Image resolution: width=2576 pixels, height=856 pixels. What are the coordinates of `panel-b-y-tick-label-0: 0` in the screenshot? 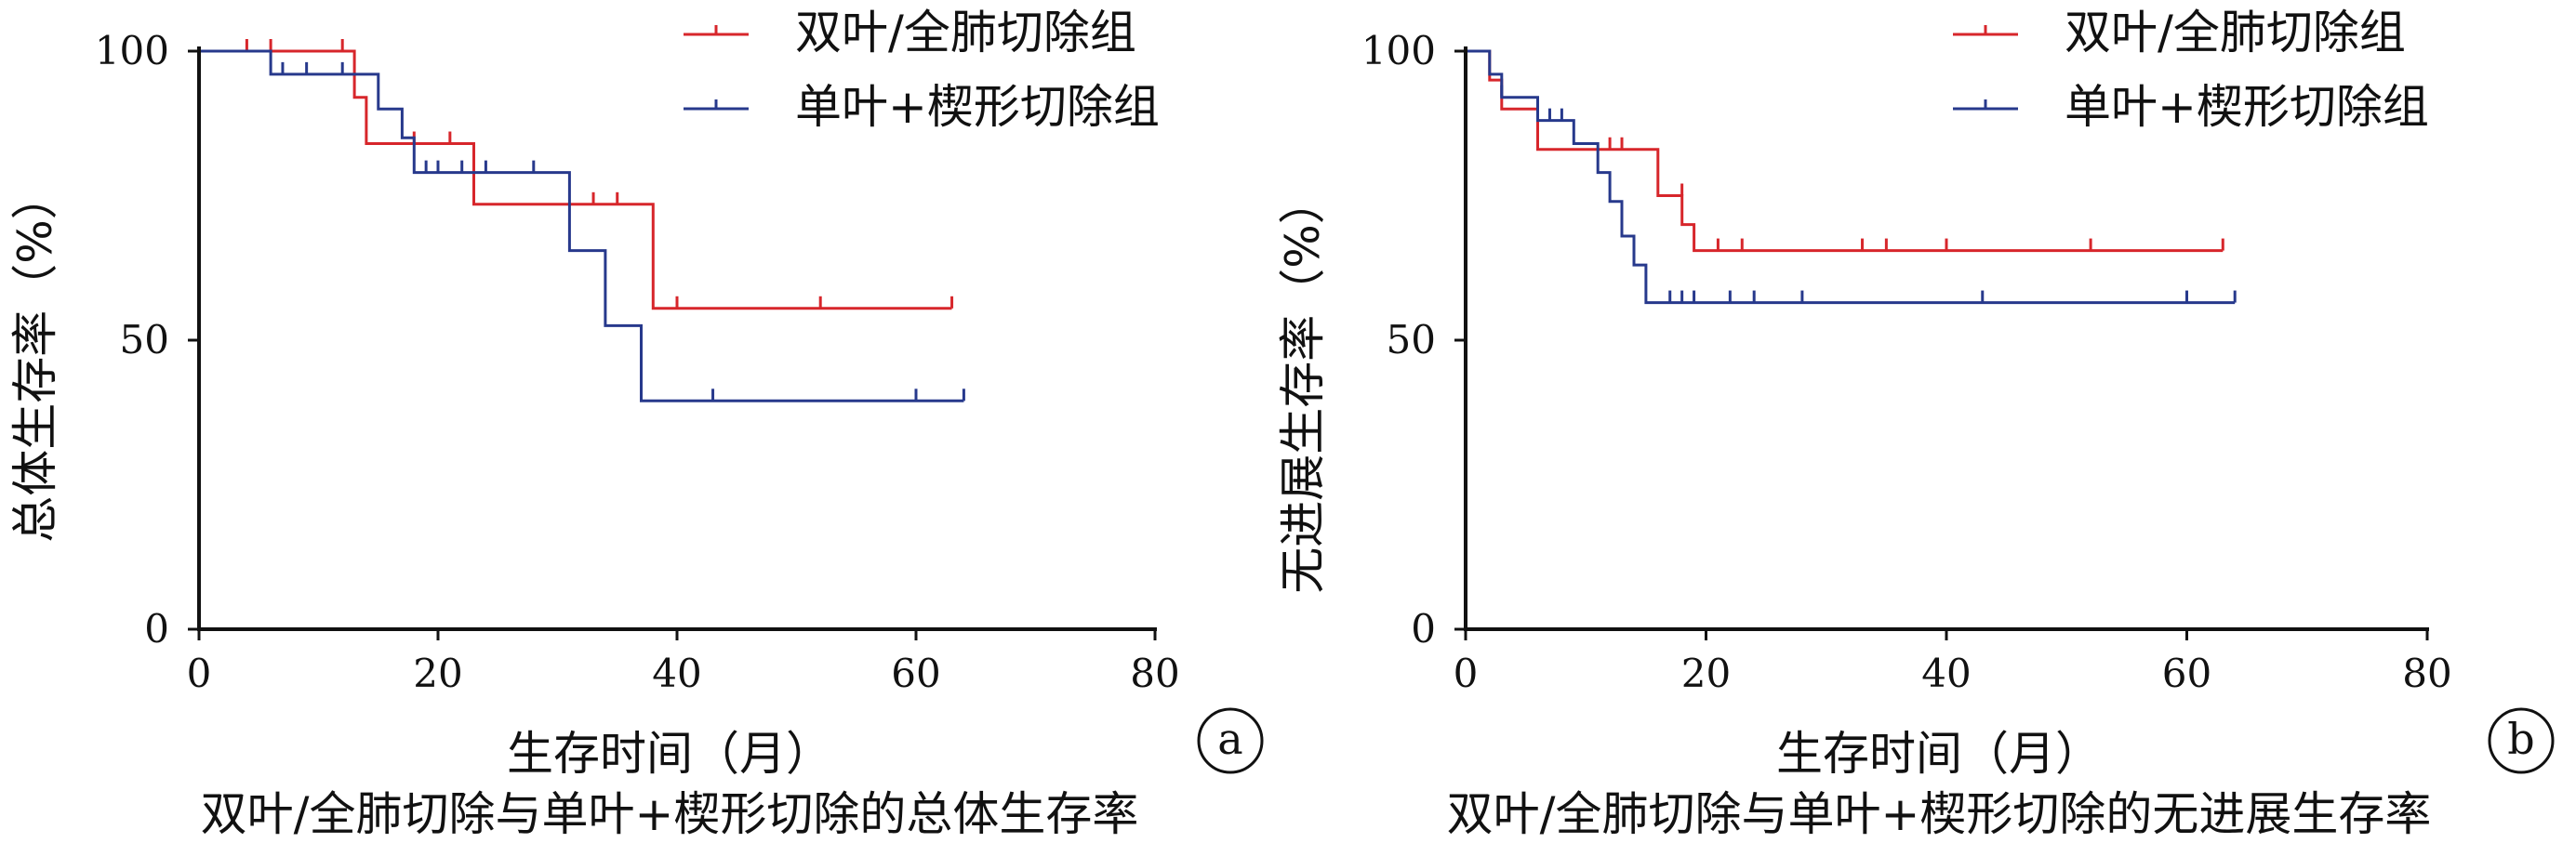 It's located at (1423, 629).